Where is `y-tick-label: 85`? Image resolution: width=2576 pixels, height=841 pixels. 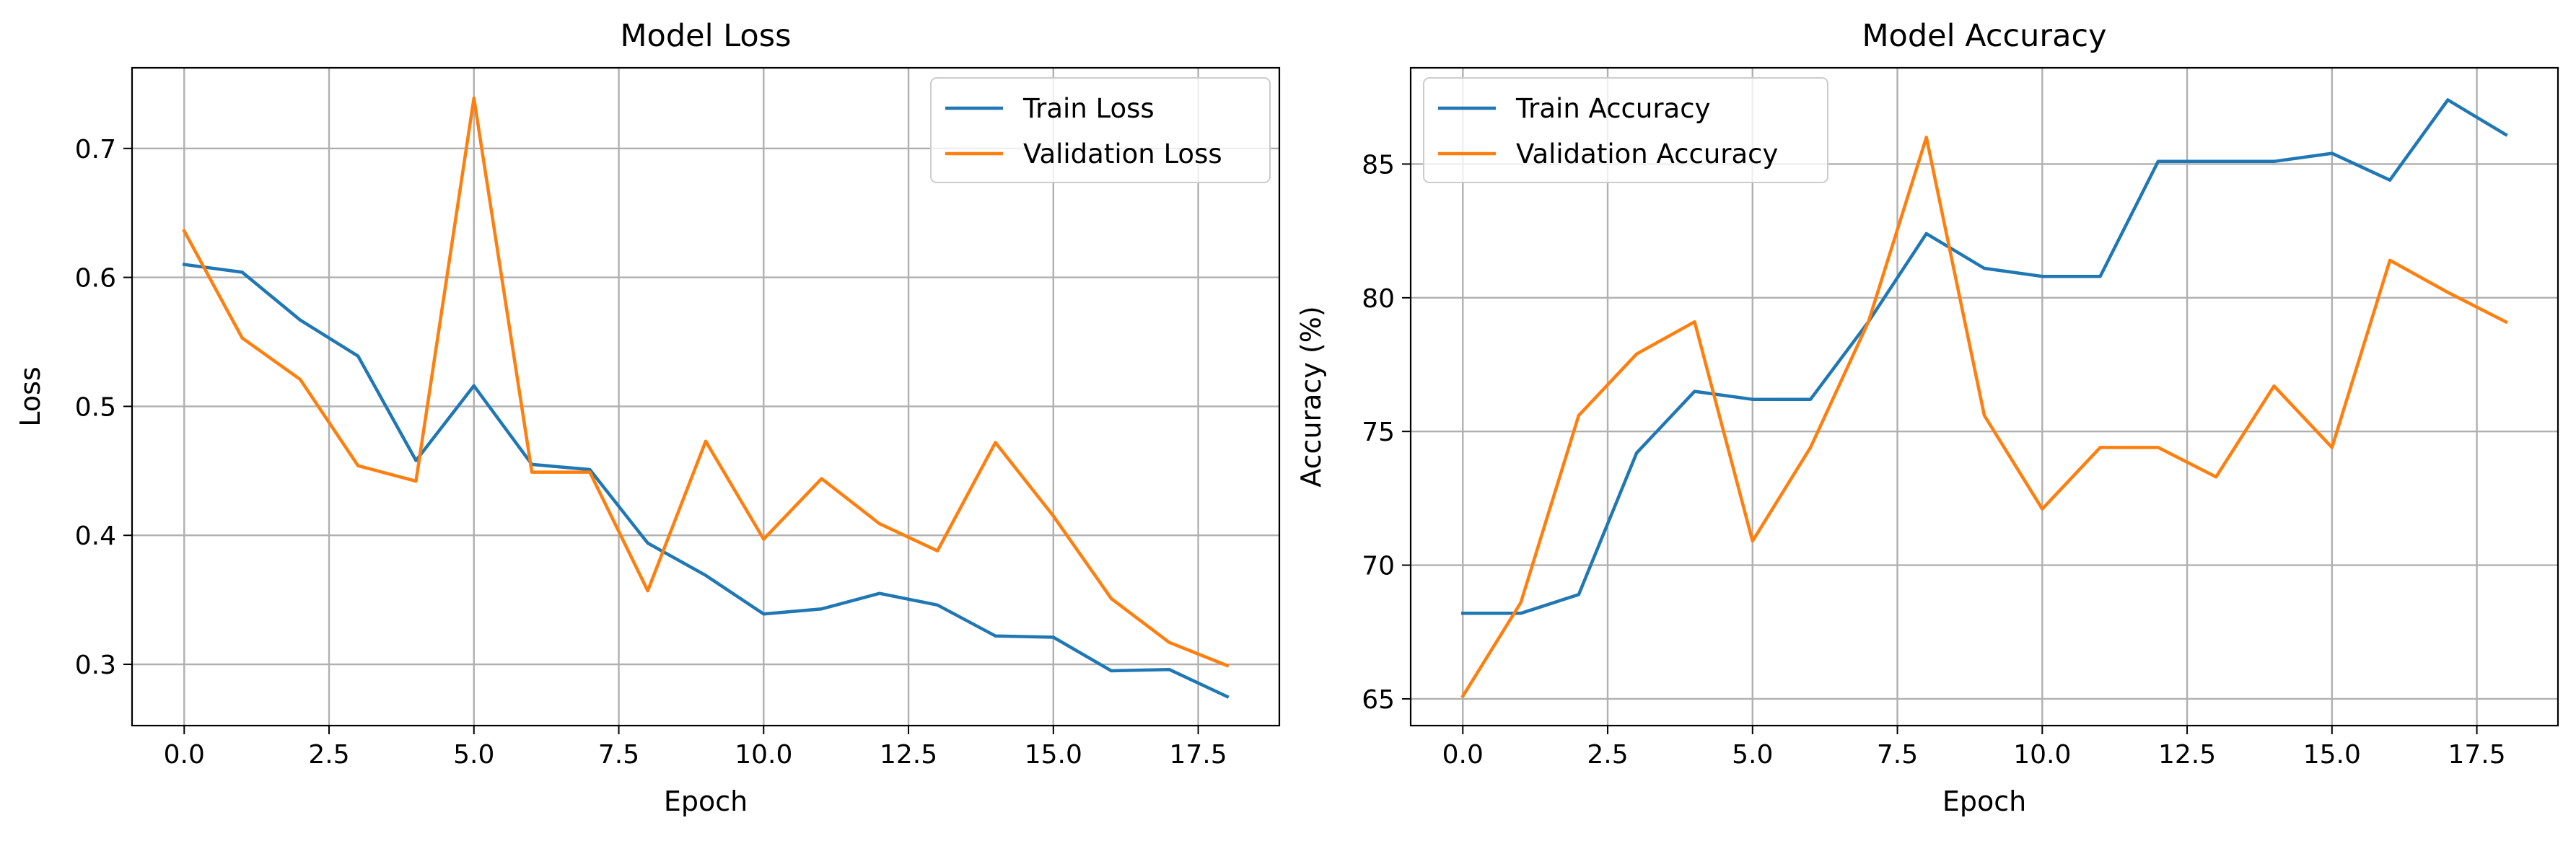 y-tick-label: 85 is located at coordinates (1378, 165).